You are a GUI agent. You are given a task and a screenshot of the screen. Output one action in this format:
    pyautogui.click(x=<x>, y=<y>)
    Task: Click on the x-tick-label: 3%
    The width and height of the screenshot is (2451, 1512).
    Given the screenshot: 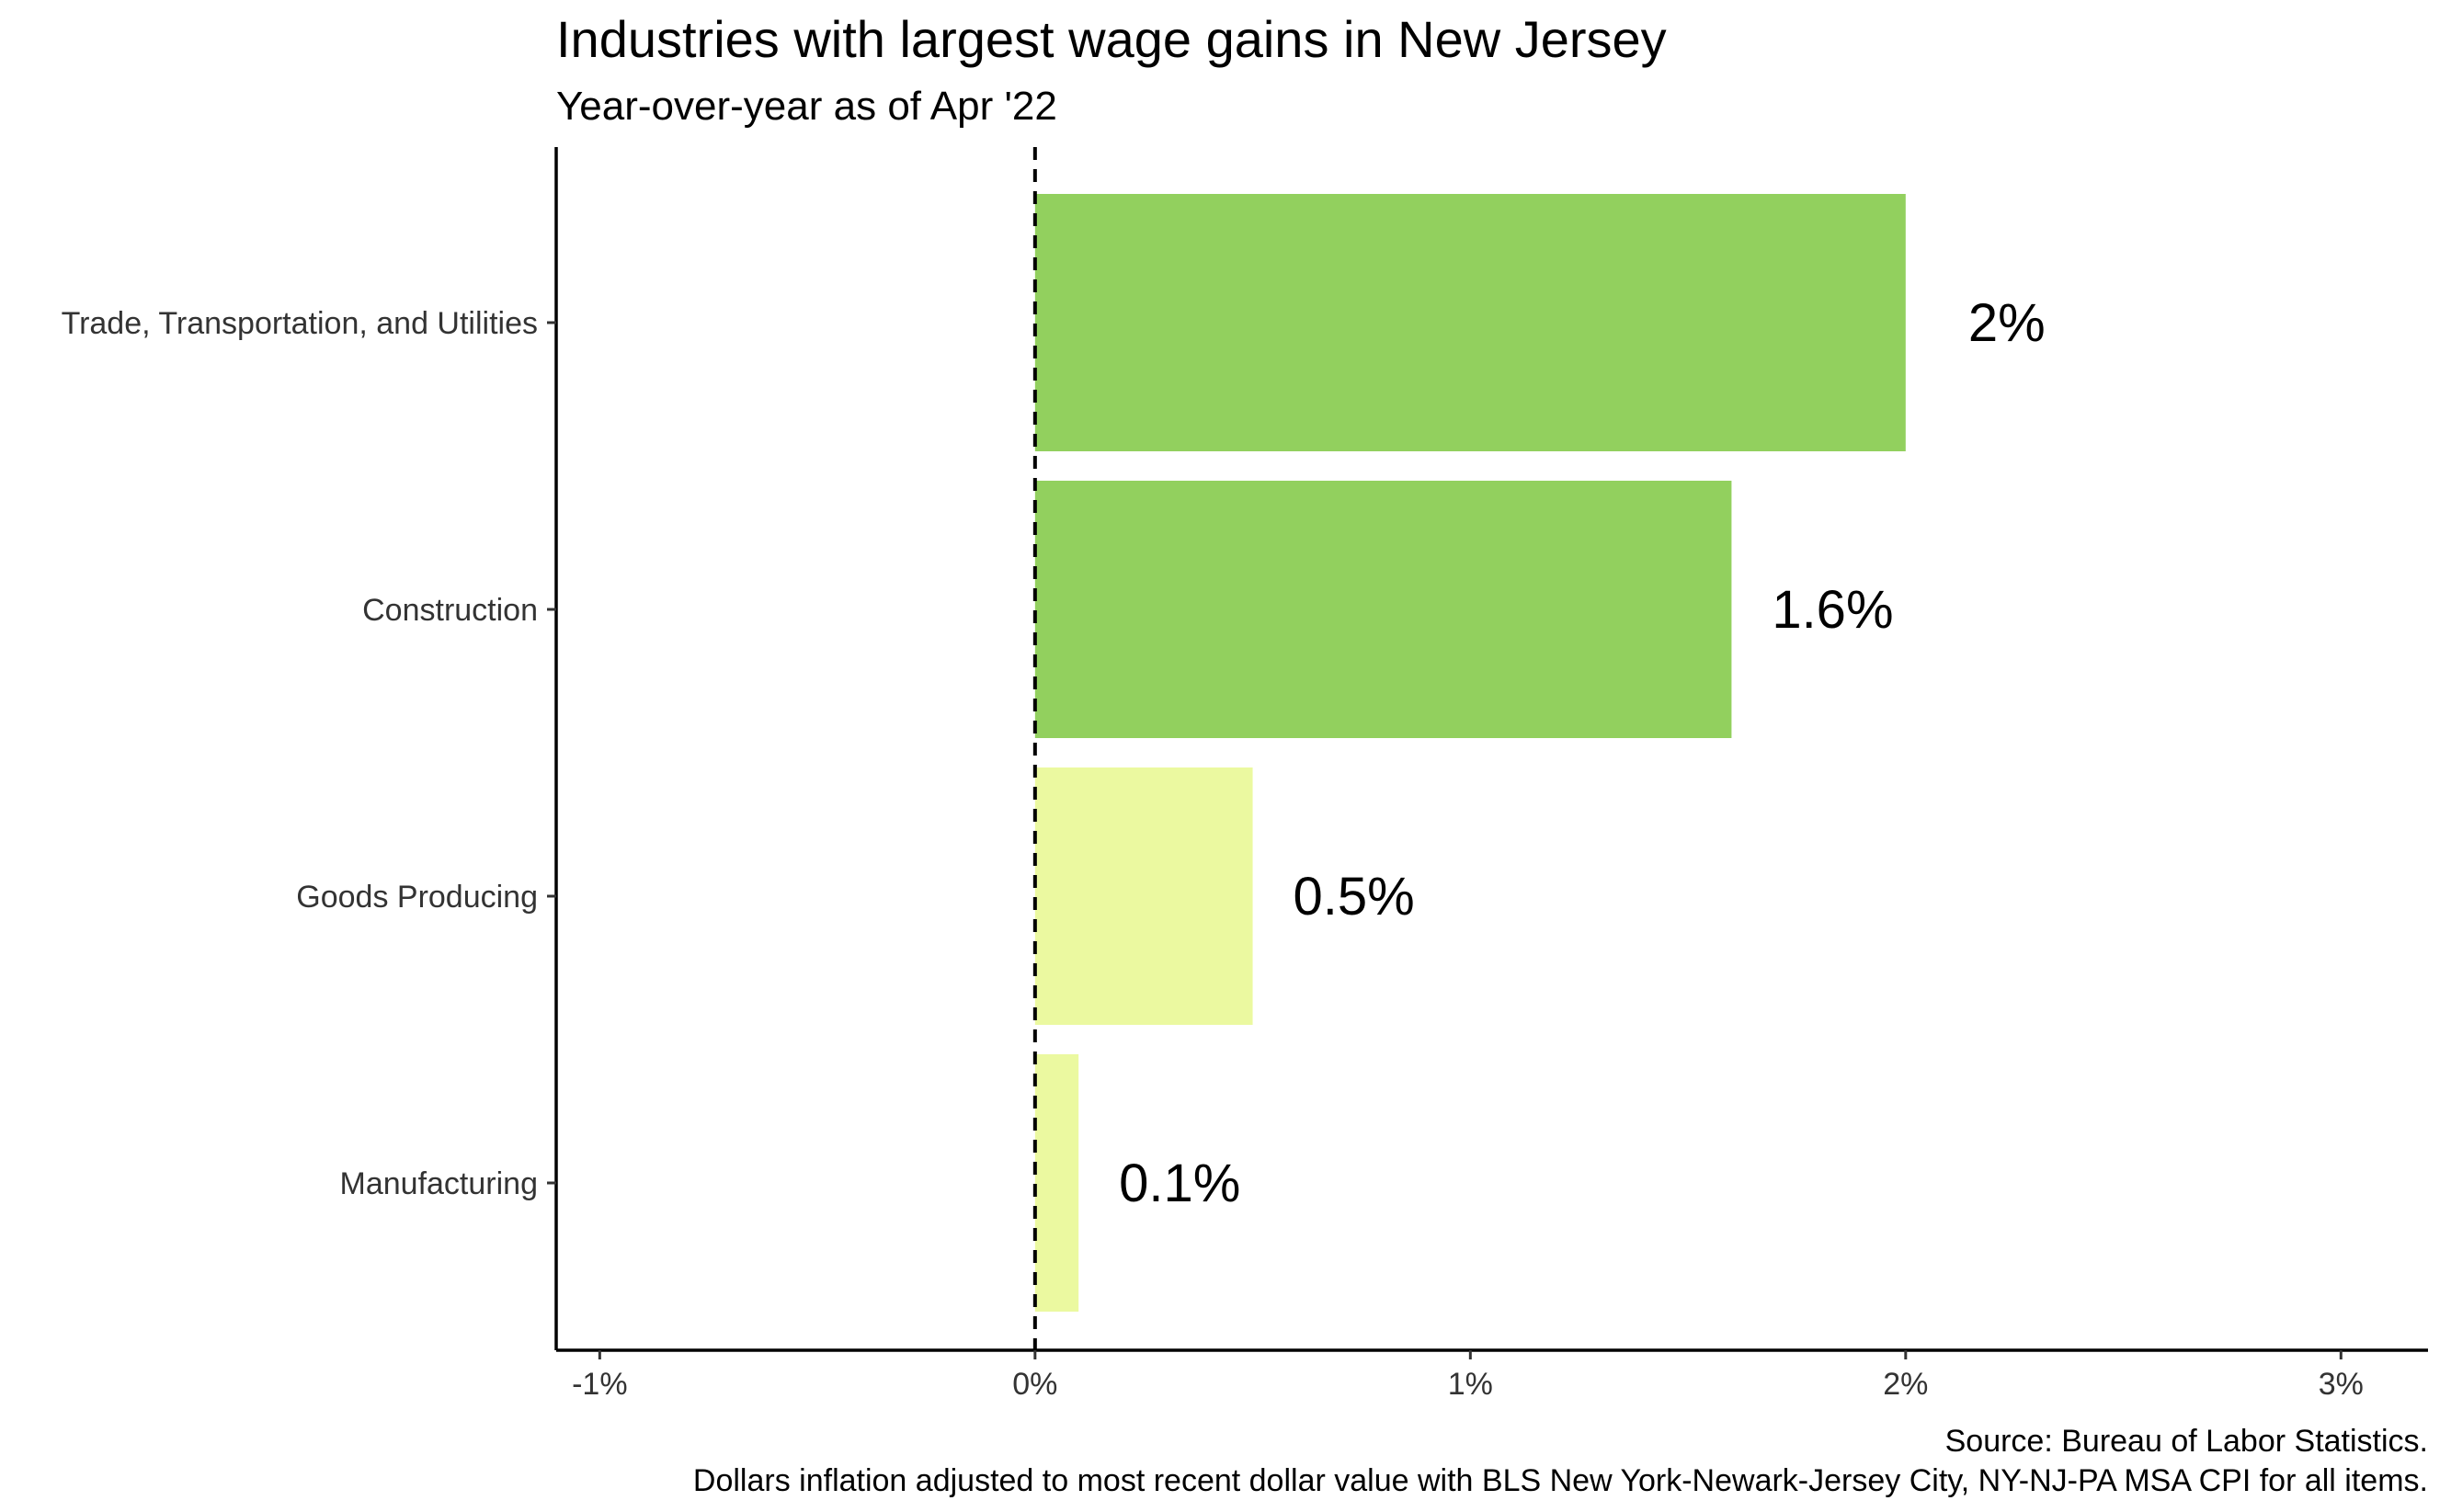 What is the action you would take?
    pyautogui.click(x=2341, y=1385)
    